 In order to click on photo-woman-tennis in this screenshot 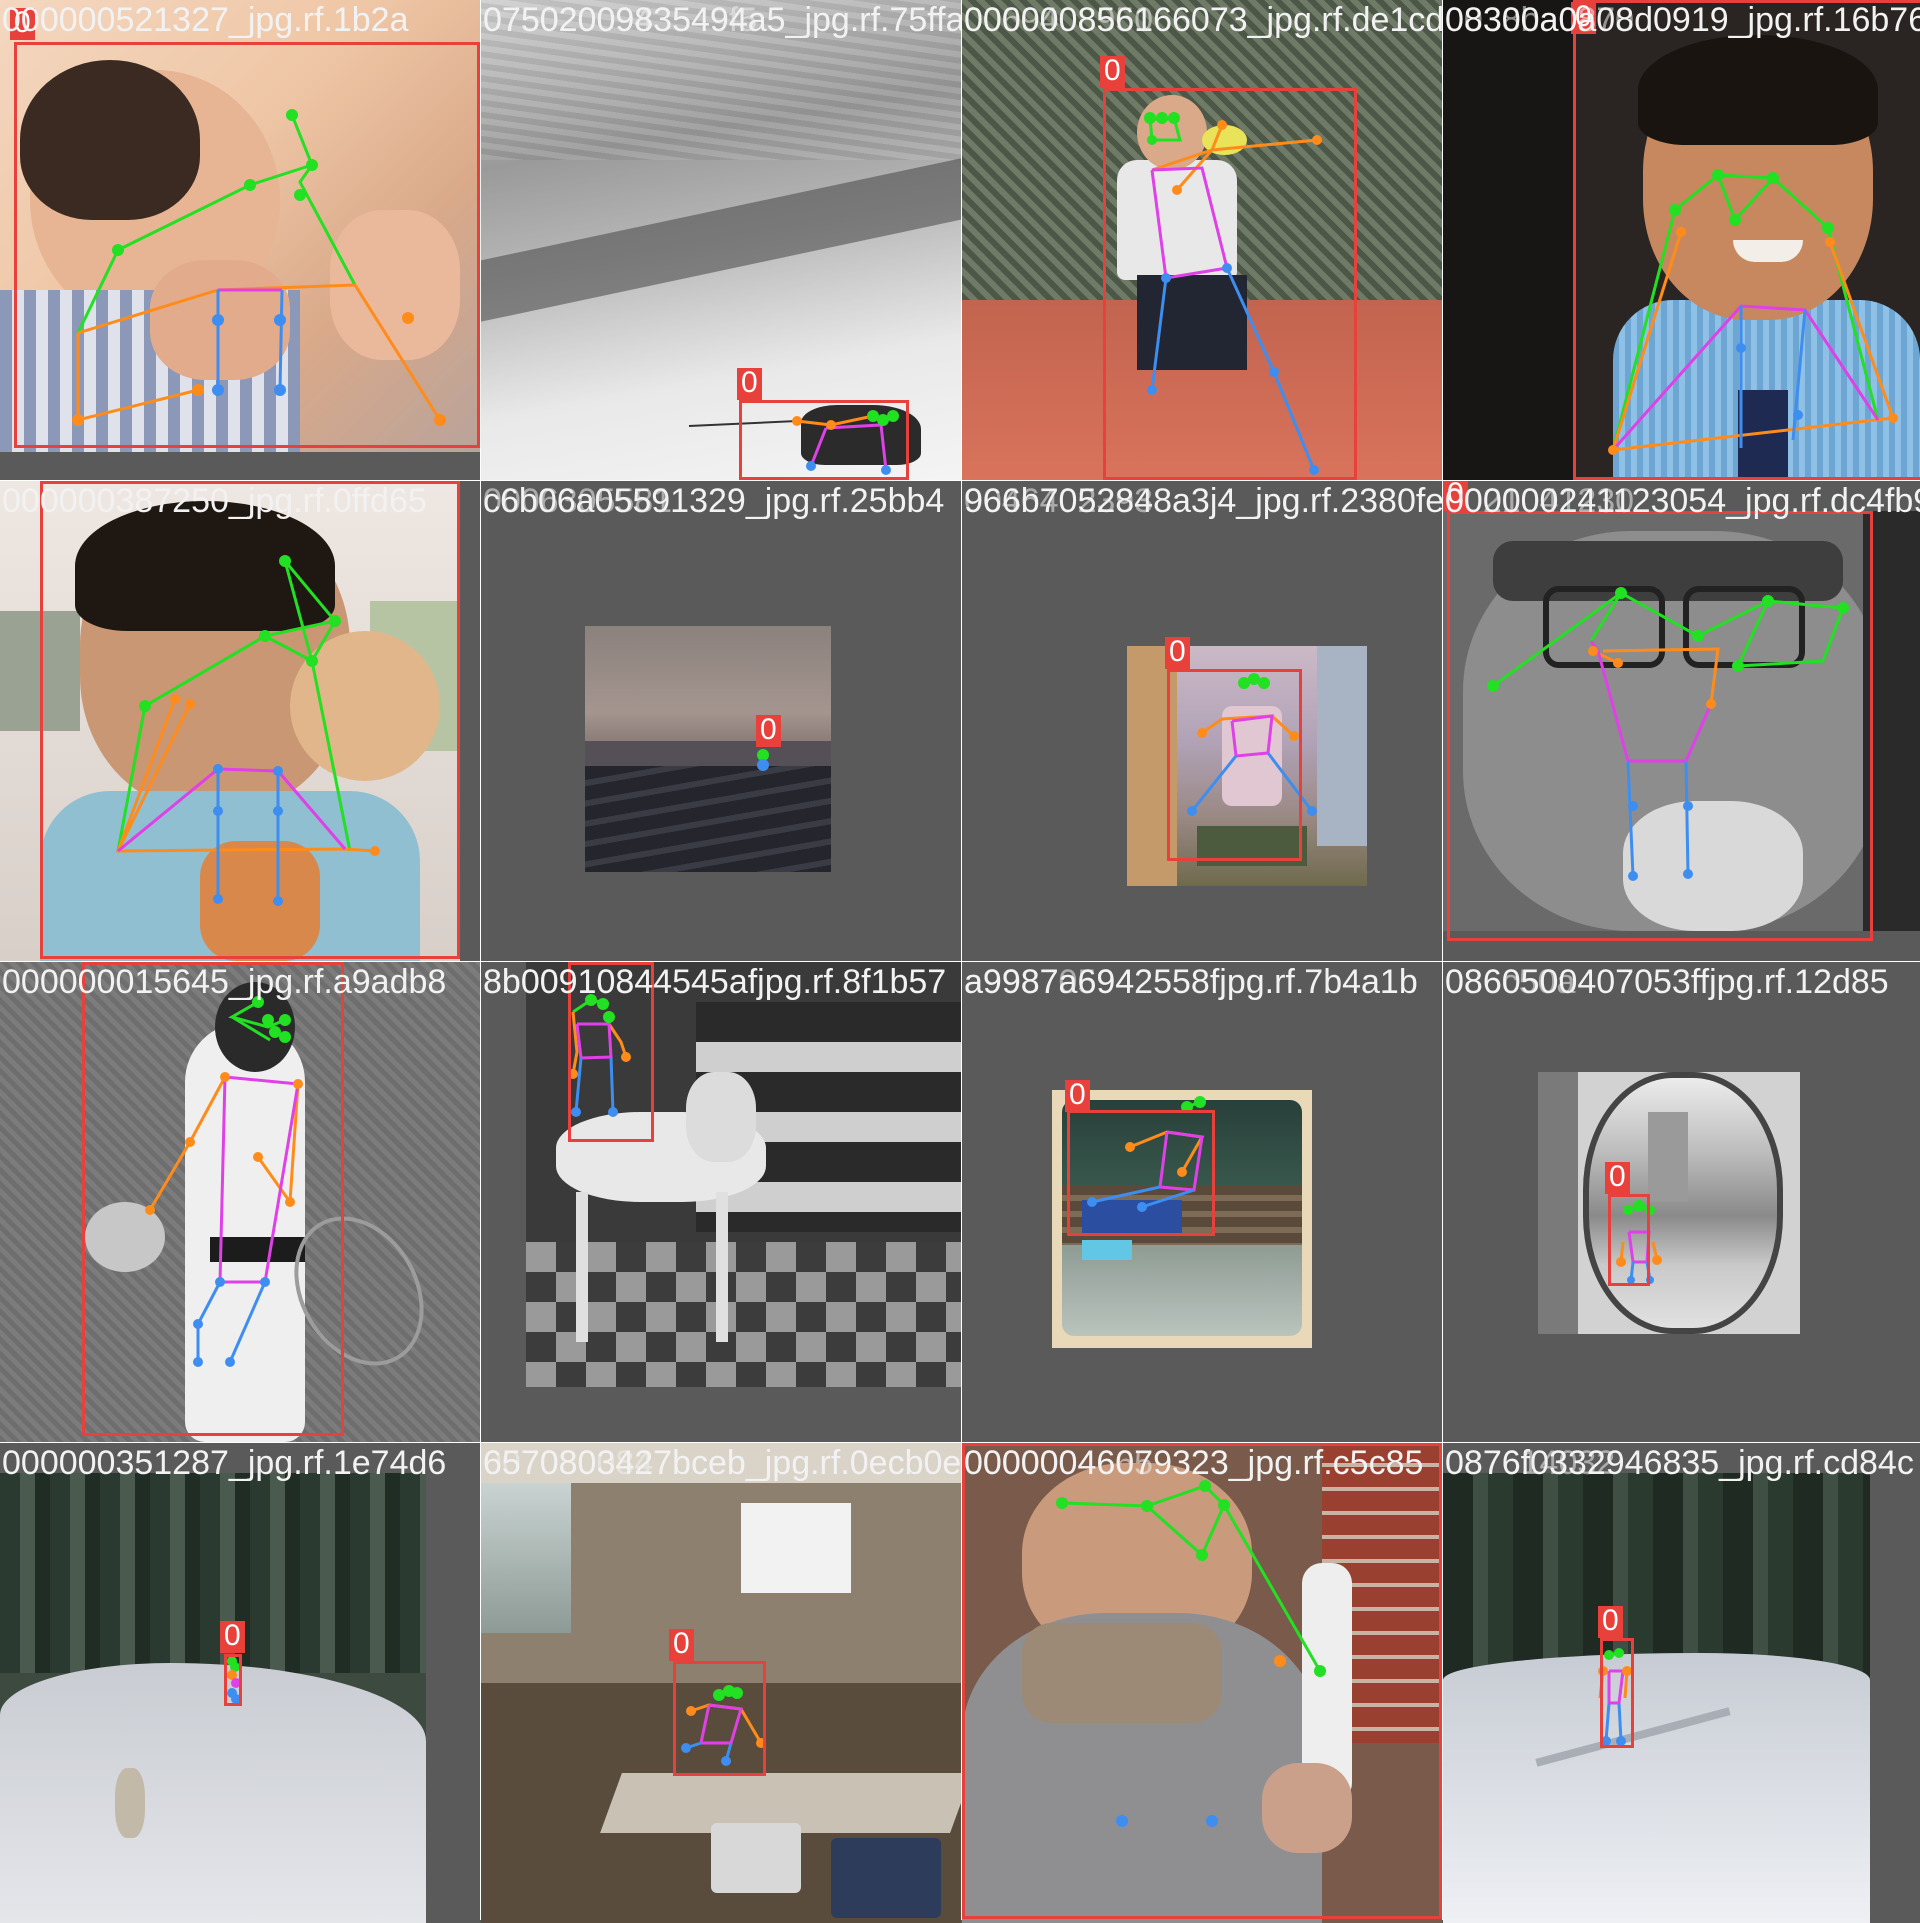, I will do `click(240, 1202)`.